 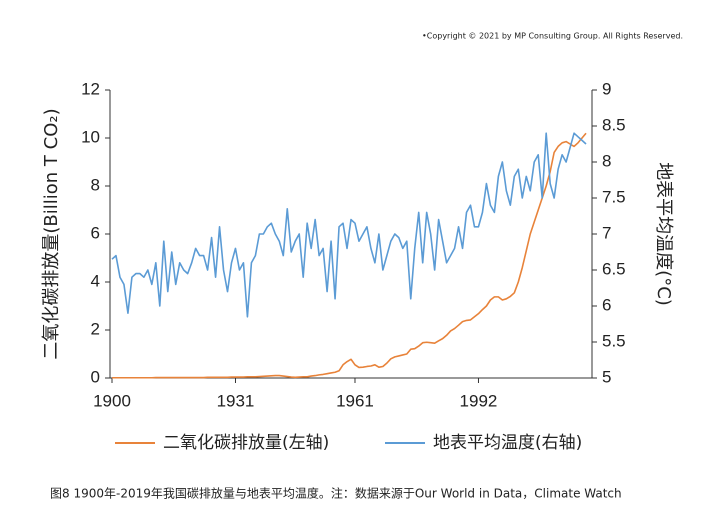 What do you see at coordinates (355, 400) in the screenshot?
I see `x-tick-label: 1961` at bounding box center [355, 400].